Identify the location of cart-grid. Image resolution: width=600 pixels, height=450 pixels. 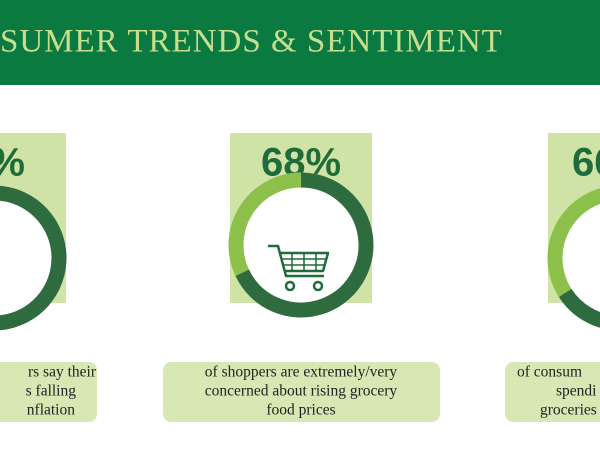
(304, 262).